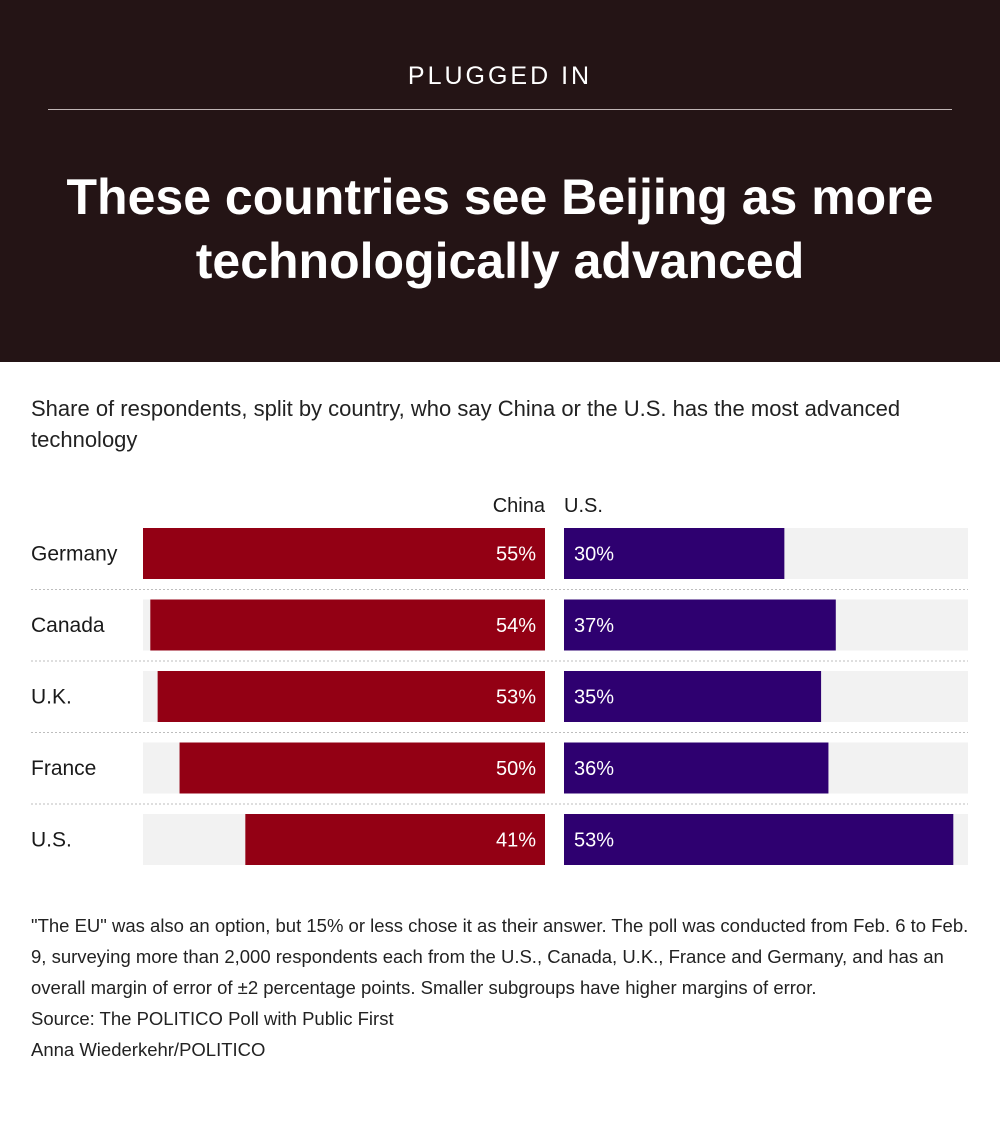  What do you see at coordinates (516, 769) in the screenshot?
I see `china-value-label: 50%` at bounding box center [516, 769].